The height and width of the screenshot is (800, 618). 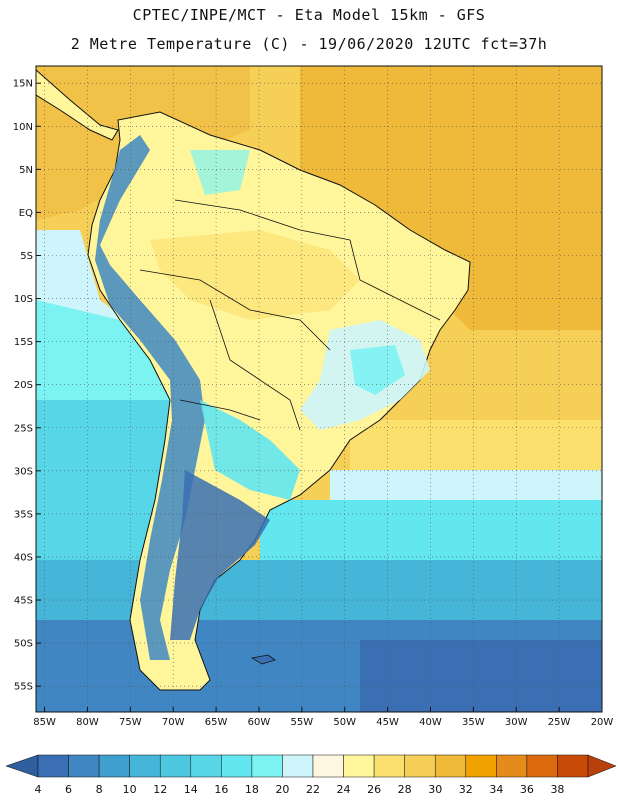 I want to click on colorbar-level-label: 4, so click(x=38, y=789).